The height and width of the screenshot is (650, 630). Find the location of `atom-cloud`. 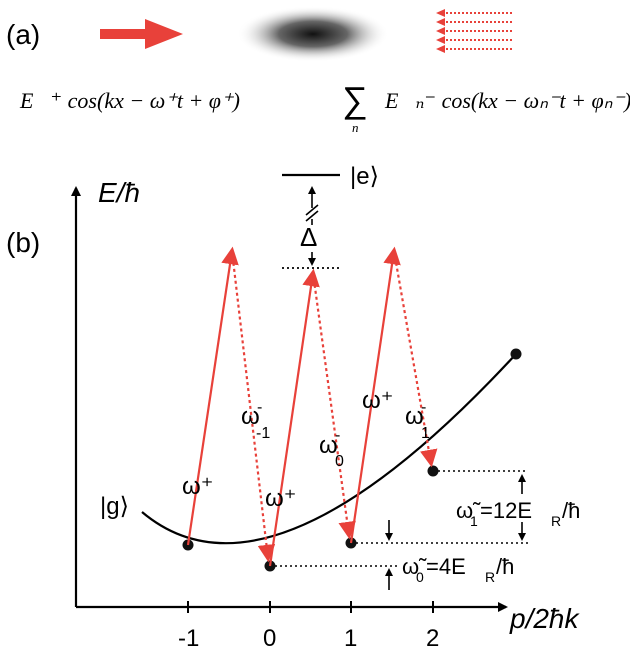

atom-cloud is located at coordinates (313, 34).